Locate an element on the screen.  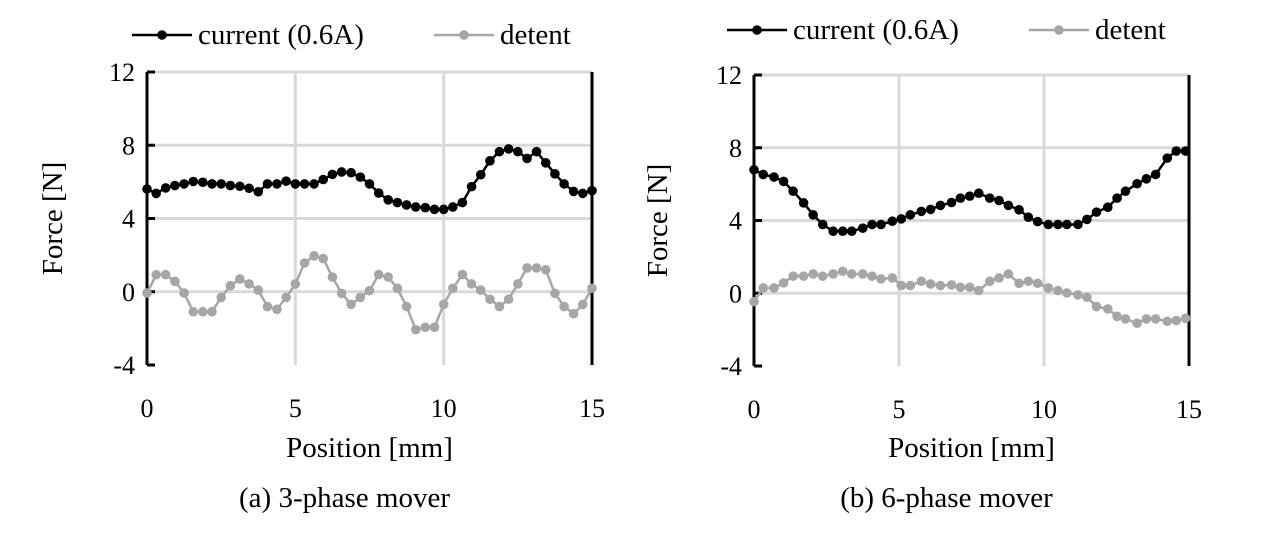
y-axis-label: Force [N] is located at coordinates (53, 219).